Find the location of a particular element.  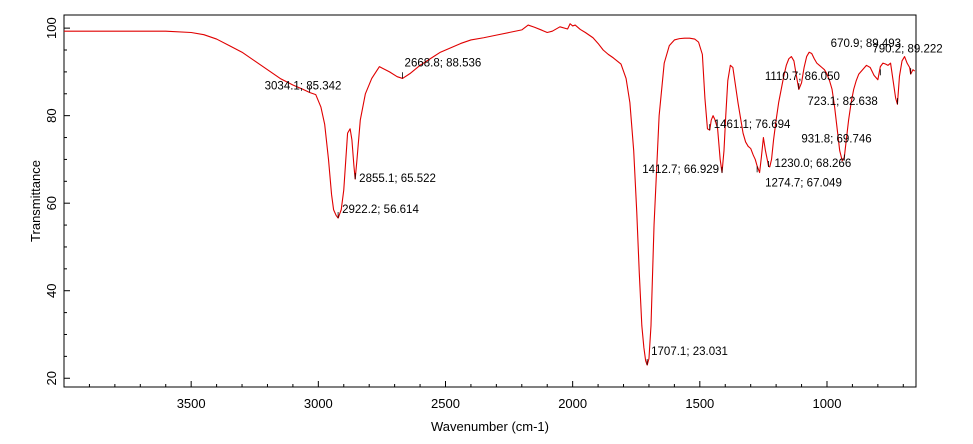

peak-label: 790.2; 89.222 is located at coordinates (907, 49).